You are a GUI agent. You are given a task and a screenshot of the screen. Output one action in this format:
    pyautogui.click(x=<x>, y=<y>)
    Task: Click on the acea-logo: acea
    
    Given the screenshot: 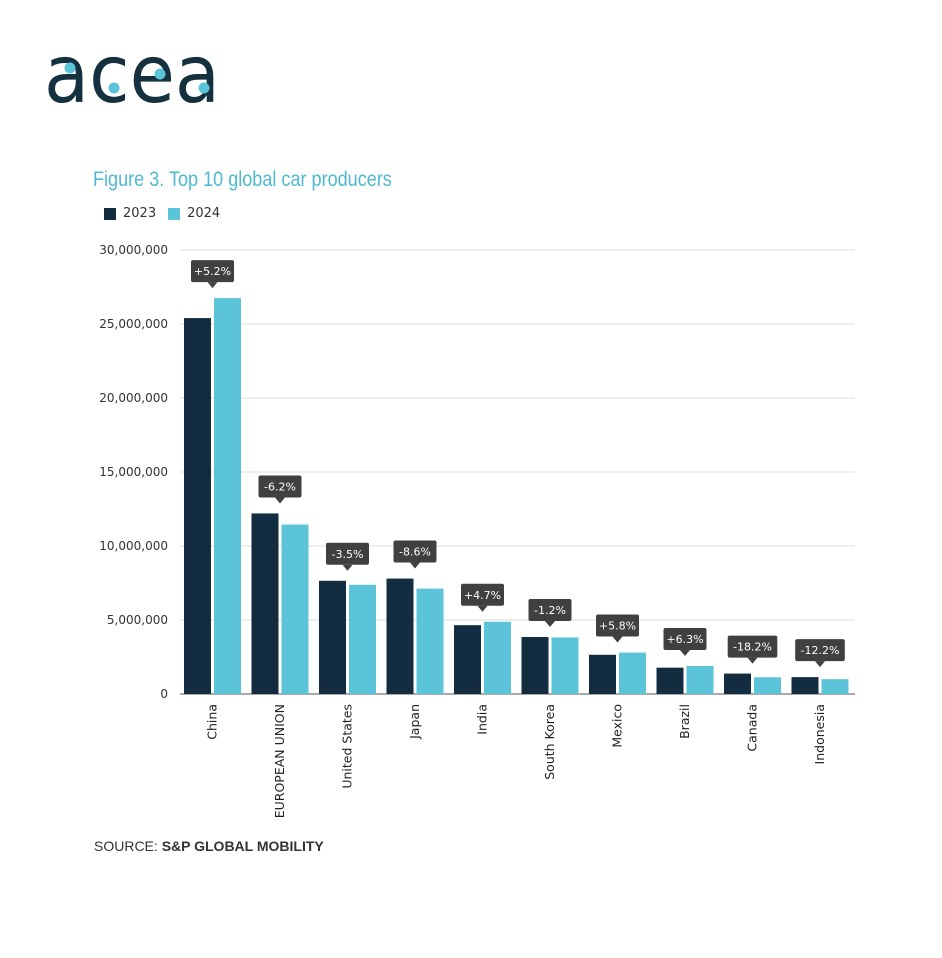 What is the action you would take?
    pyautogui.click(x=132, y=80)
    